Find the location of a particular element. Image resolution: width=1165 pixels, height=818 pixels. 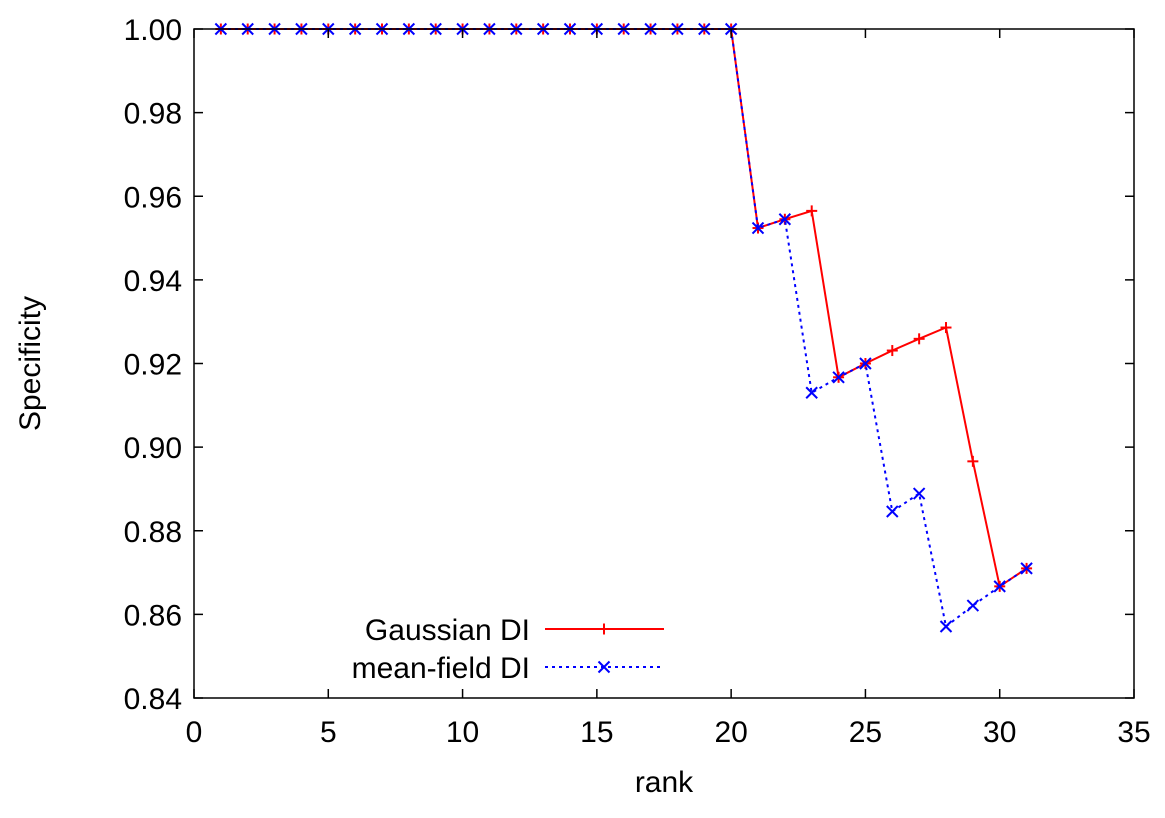

y-tick-label: 0.94 is located at coordinates (153, 281).